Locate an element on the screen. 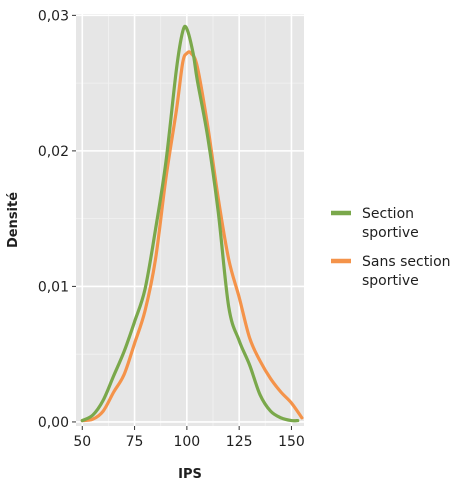  y-tick-label: 0,00 is located at coordinates (53, 423).